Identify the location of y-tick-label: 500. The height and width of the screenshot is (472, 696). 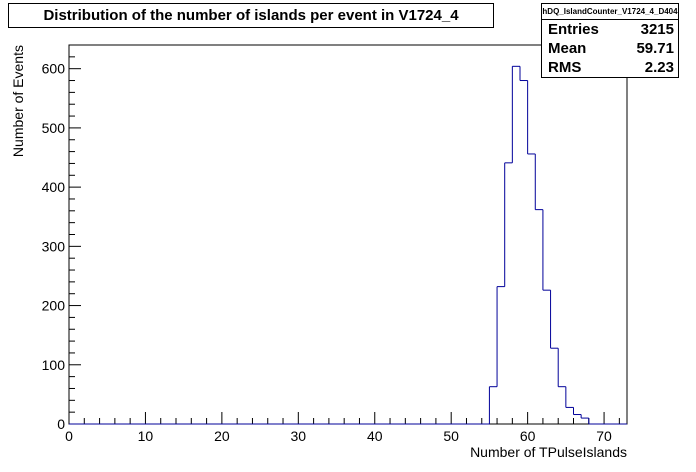
(54, 128).